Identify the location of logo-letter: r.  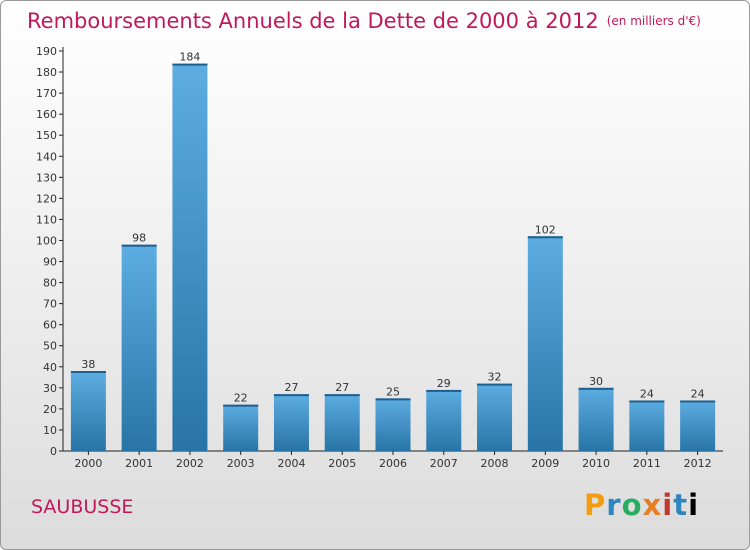
(614, 505).